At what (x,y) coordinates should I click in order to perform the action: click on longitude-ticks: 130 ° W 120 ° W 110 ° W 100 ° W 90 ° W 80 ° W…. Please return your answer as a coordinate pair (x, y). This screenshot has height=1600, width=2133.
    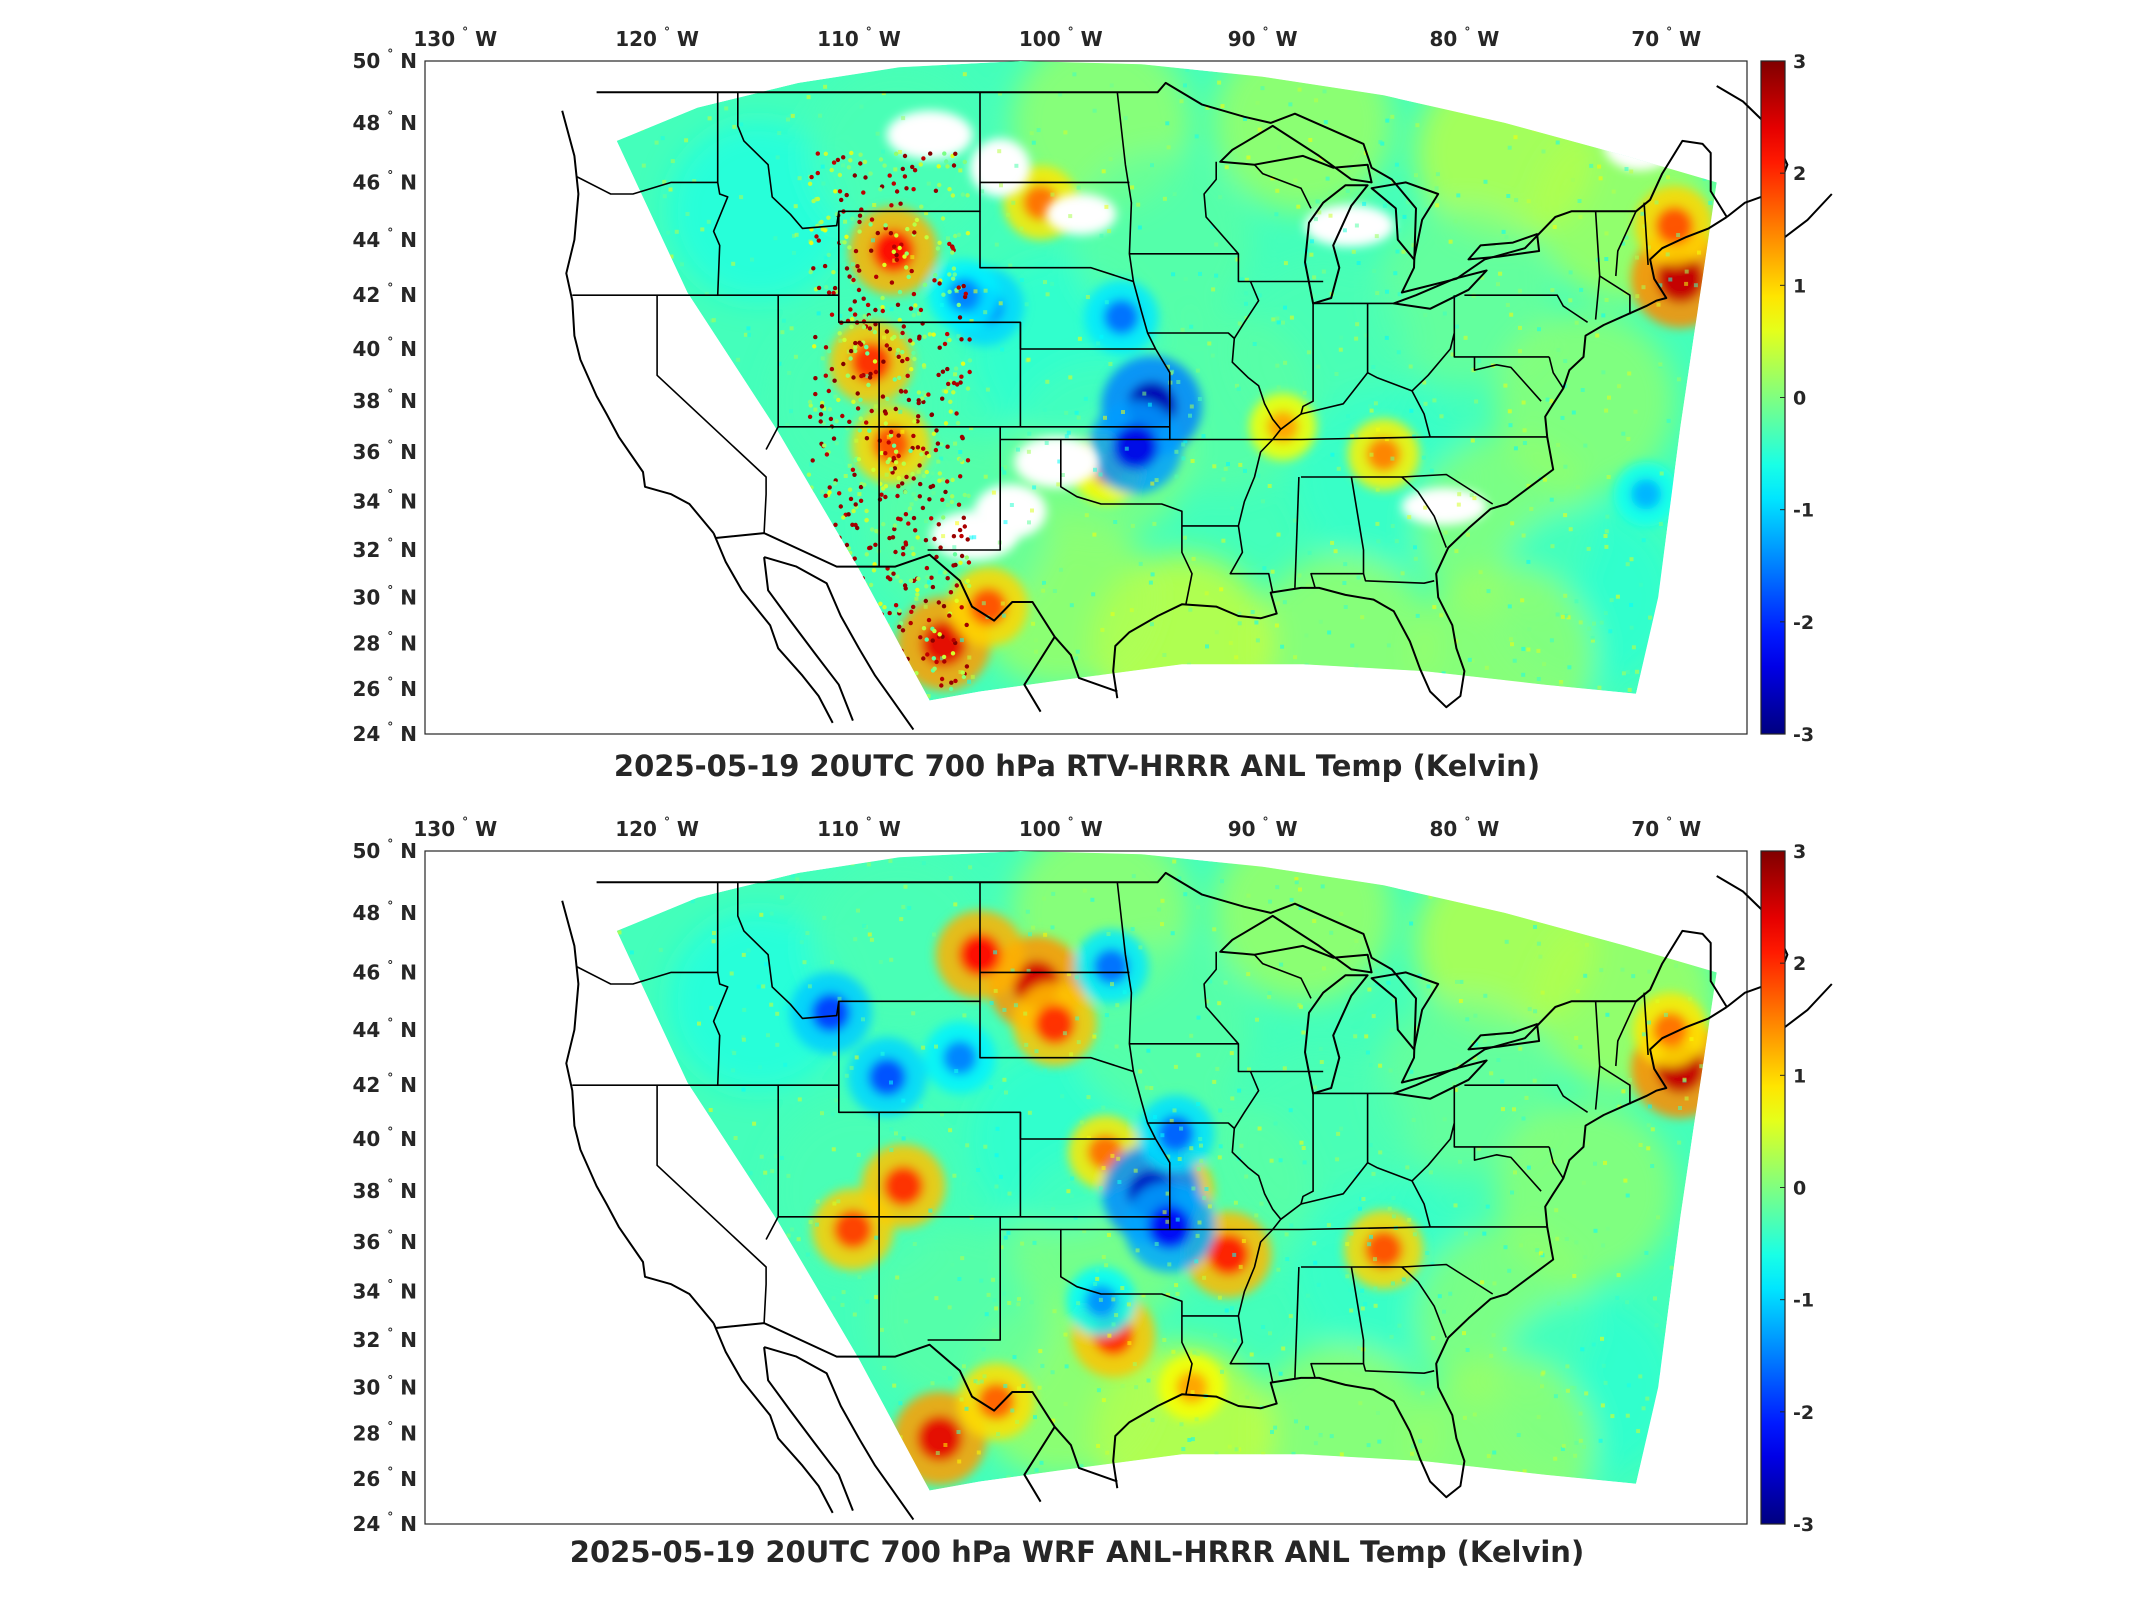
    Looking at the image, I should click on (1057, 828).